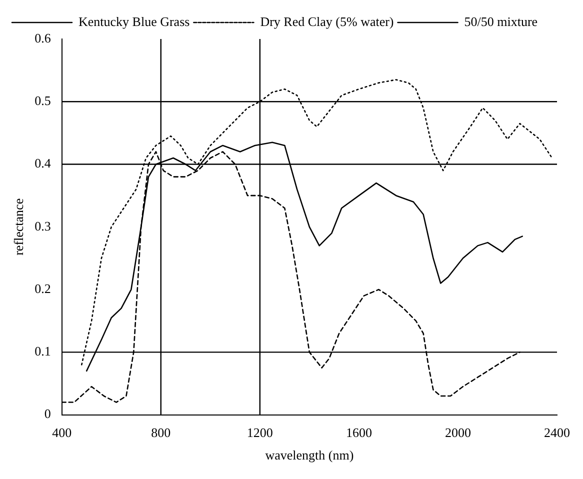 This screenshot has height=479, width=583. What do you see at coordinates (309, 455) in the screenshot?
I see `x-axis-title: wavelength (nm)` at bounding box center [309, 455].